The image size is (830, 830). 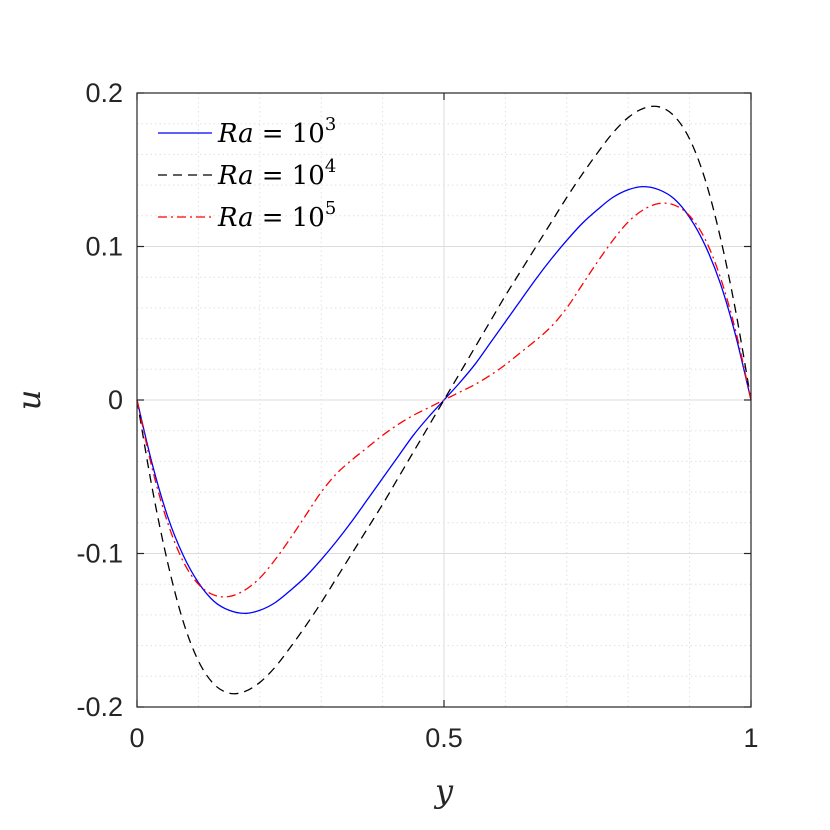 What do you see at coordinates (443, 791) in the screenshot?
I see `x-axis-label: y` at bounding box center [443, 791].